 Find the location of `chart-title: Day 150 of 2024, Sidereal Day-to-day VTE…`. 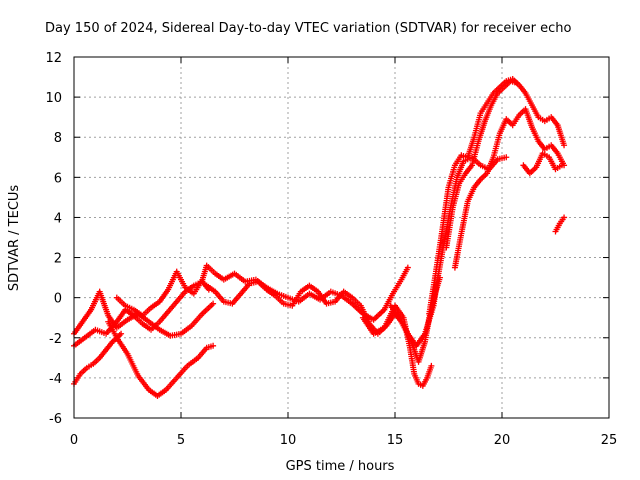

chart-title: Day 150 of 2024, Sidereal Day-to-day VTE… is located at coordinates (308, 28).